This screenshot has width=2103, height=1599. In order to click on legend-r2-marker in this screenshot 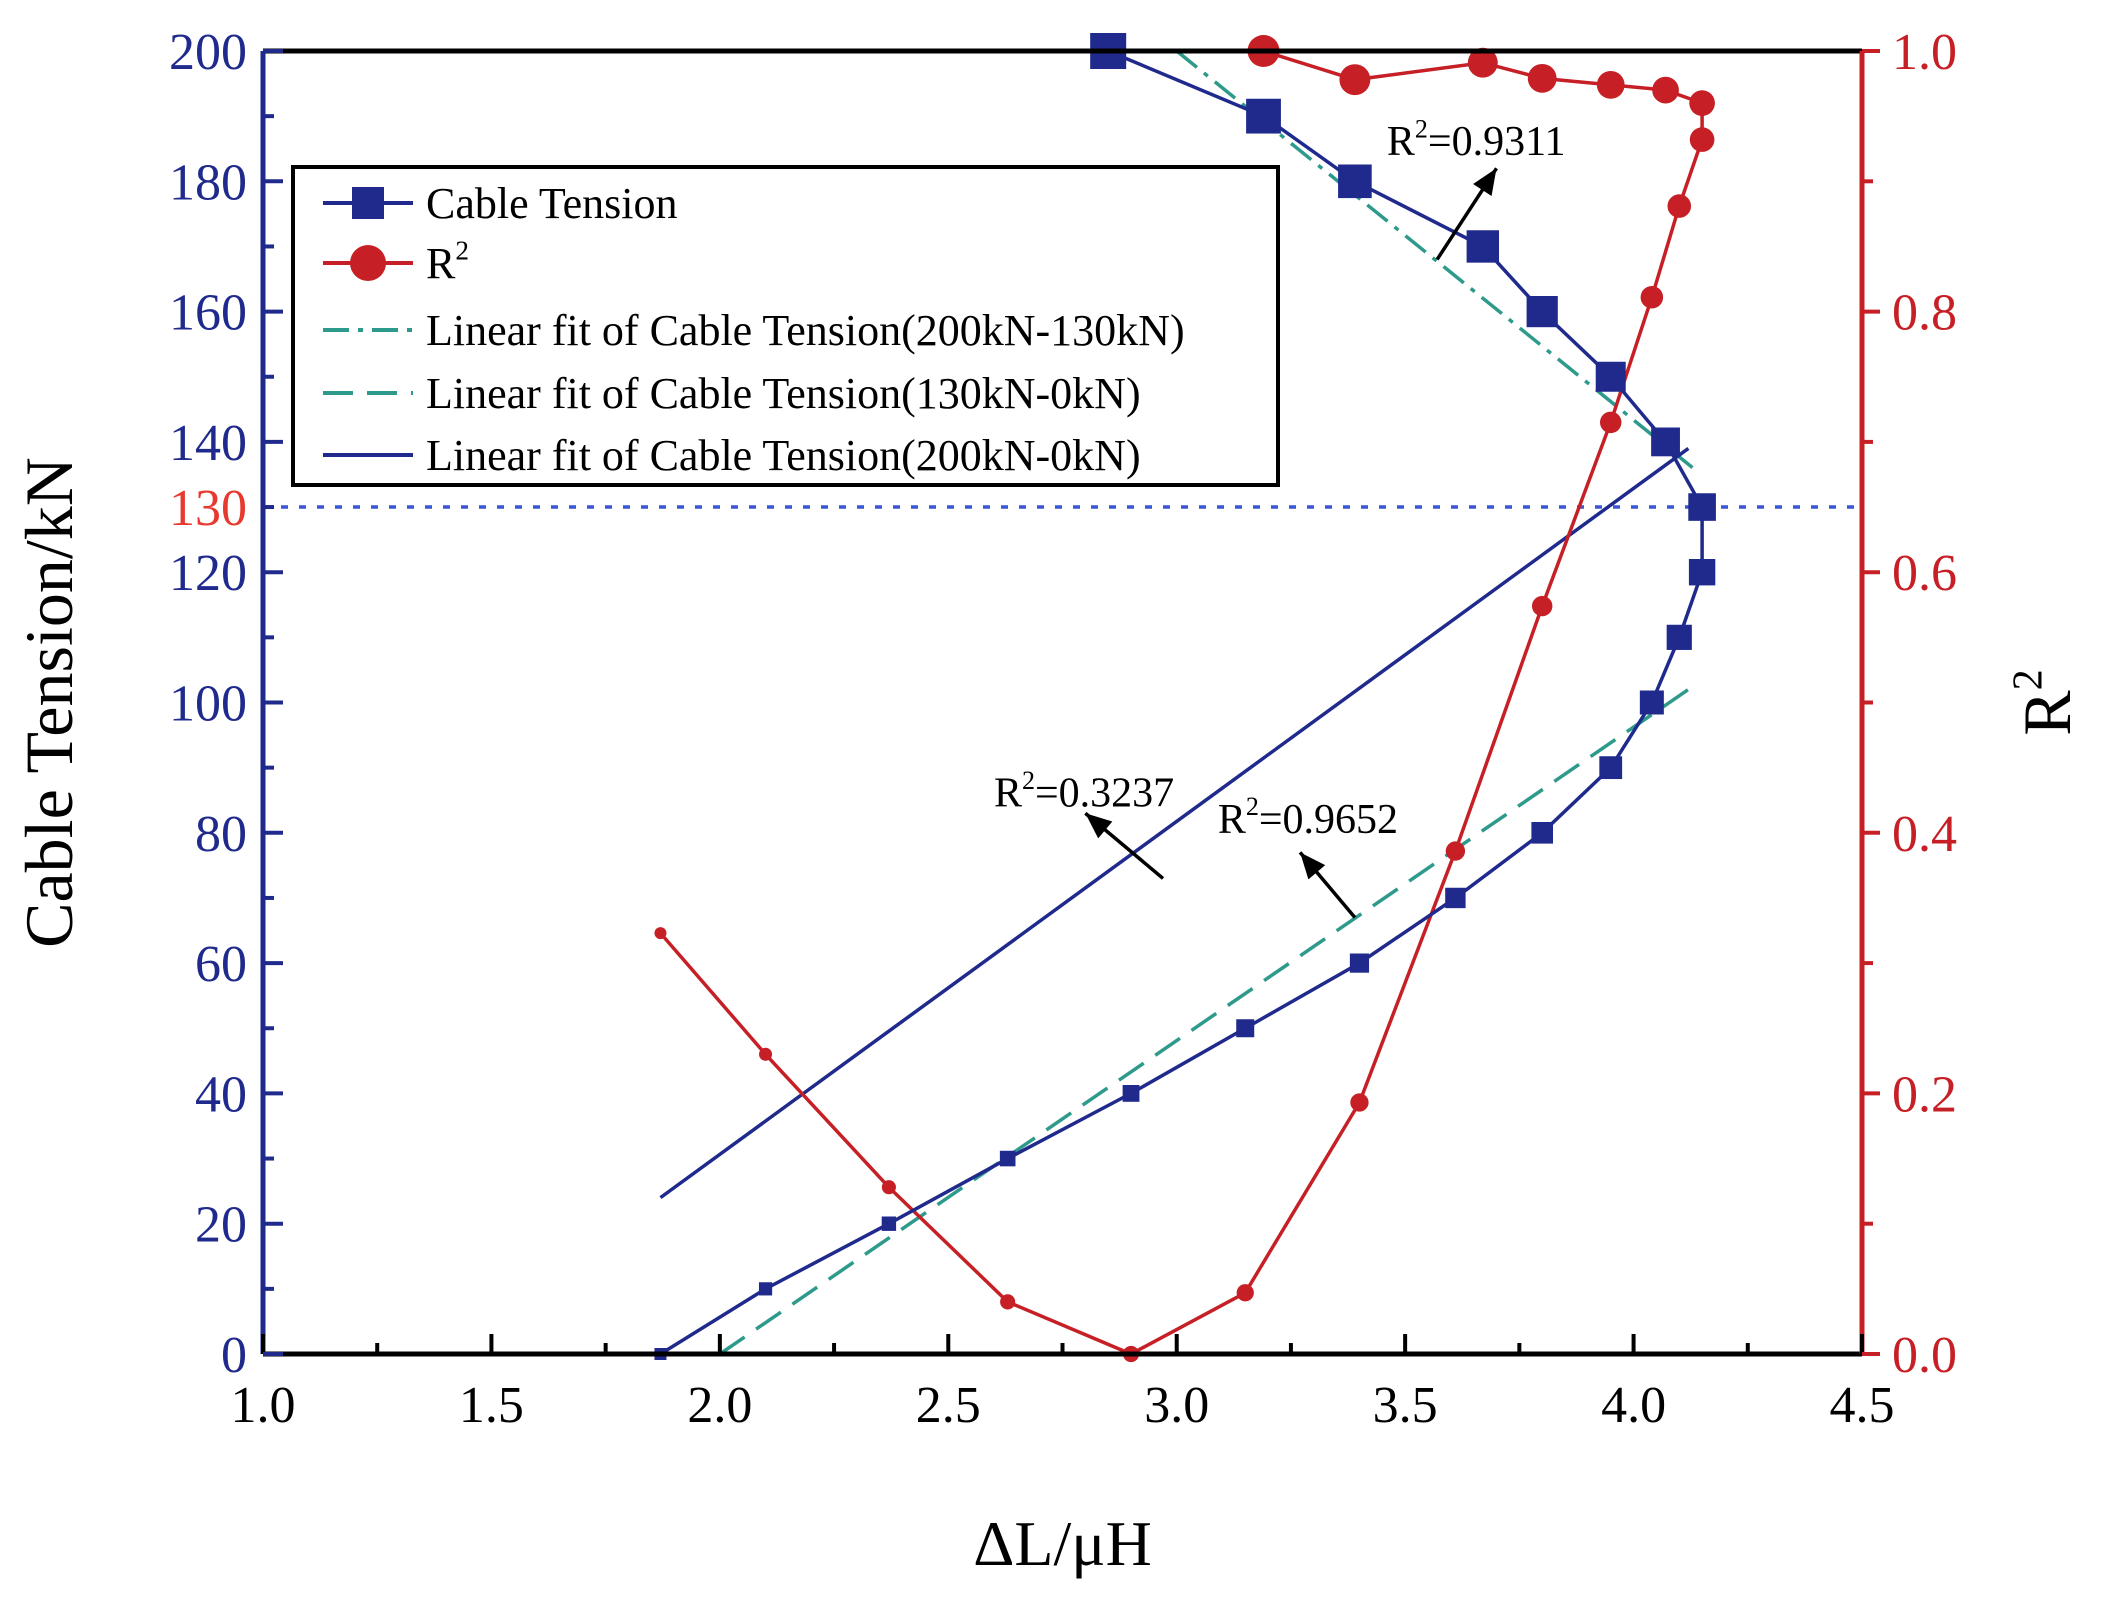, I will do `click(368, 263)`.